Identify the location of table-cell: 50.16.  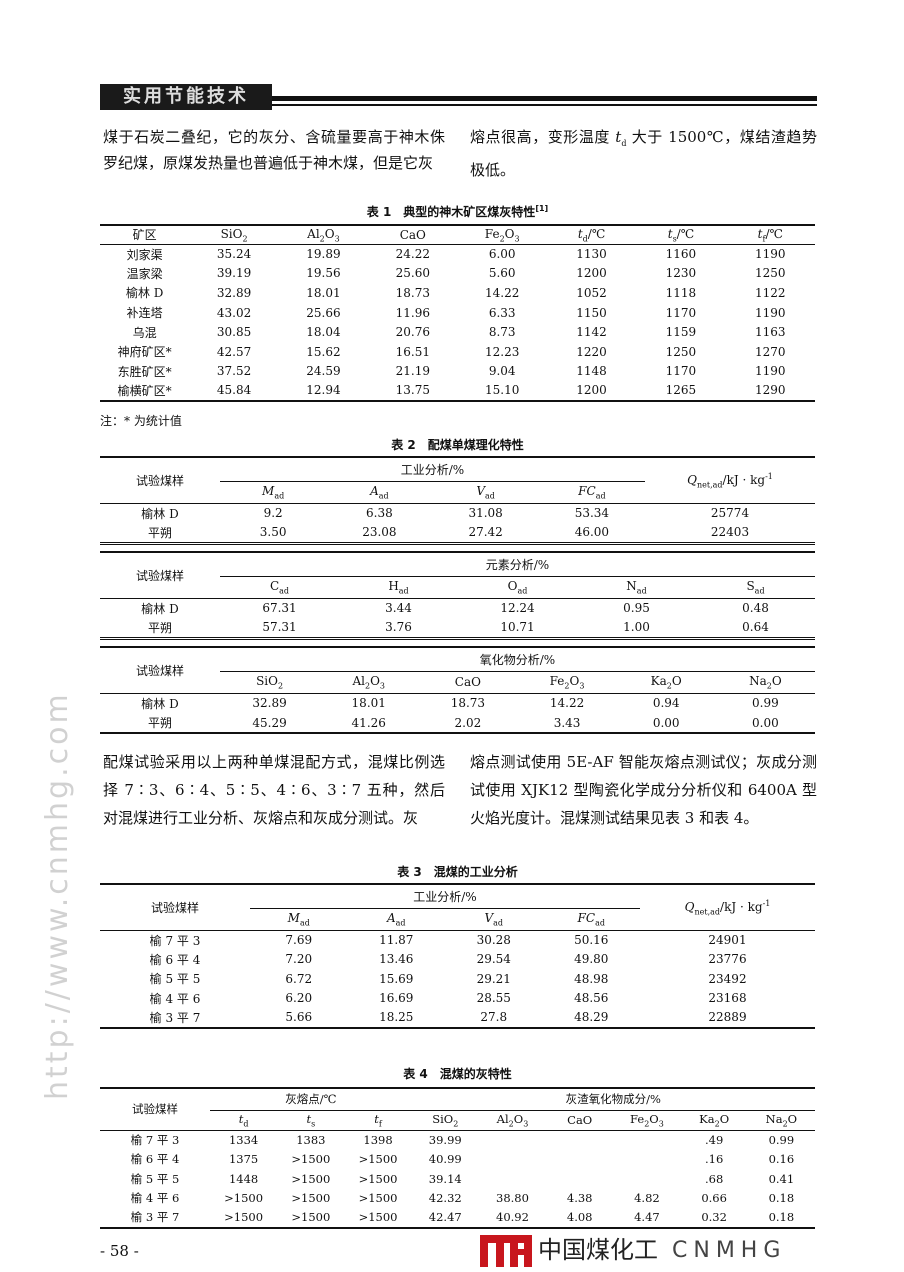
(591, 940).